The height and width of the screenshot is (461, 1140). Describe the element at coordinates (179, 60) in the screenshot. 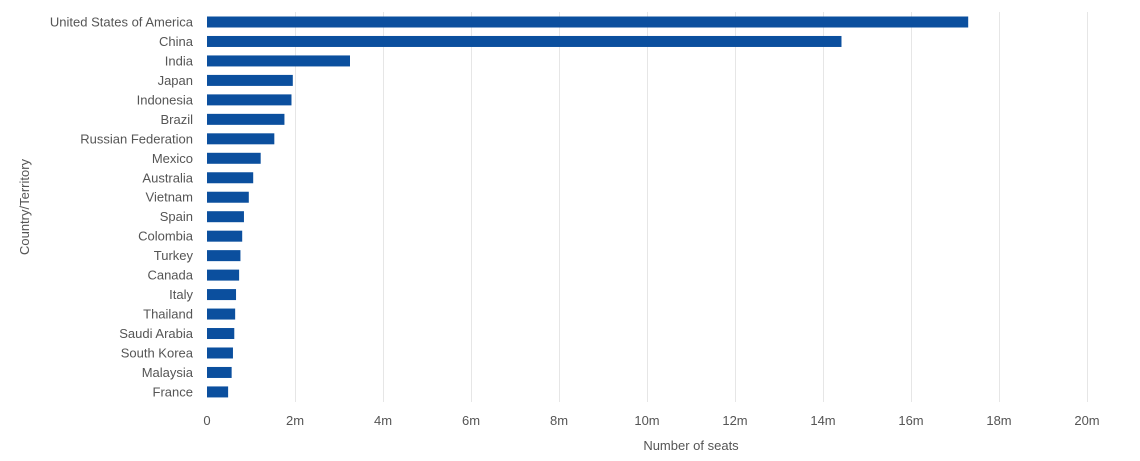

I see `category-label: India` at that location.